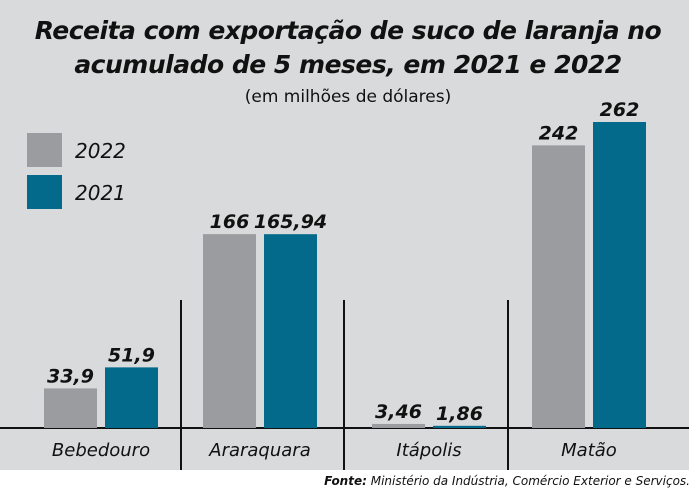  I want to click on data-label: 33,9, so click(70, 376).